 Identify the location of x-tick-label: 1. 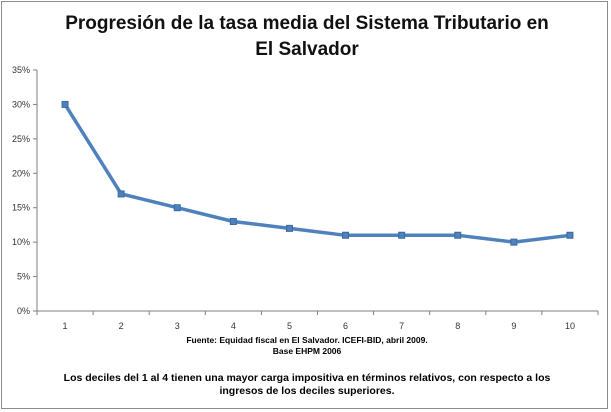
(65, 326).